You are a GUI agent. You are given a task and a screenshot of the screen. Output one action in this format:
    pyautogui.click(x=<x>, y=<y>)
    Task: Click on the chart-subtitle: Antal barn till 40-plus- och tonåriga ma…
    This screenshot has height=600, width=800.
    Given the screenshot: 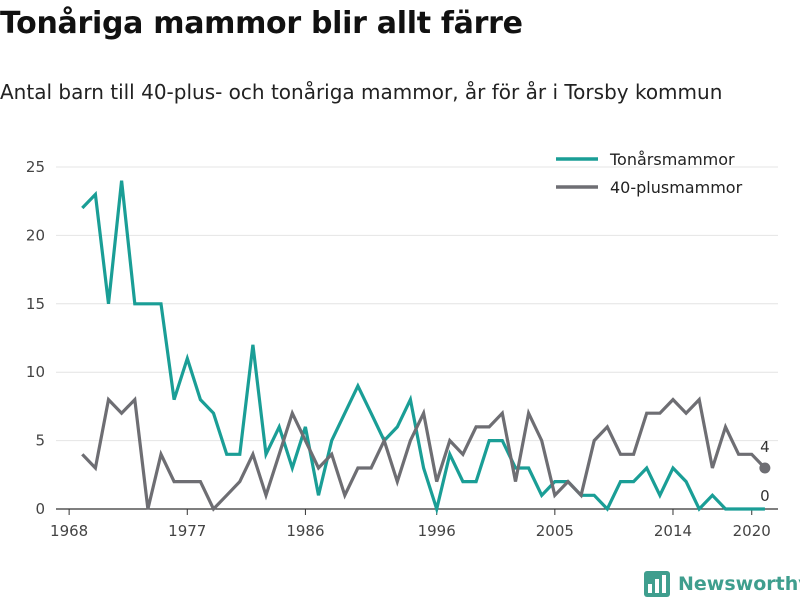 What is the action you would take?
    pyautogui.click(x=361, y=92)
    